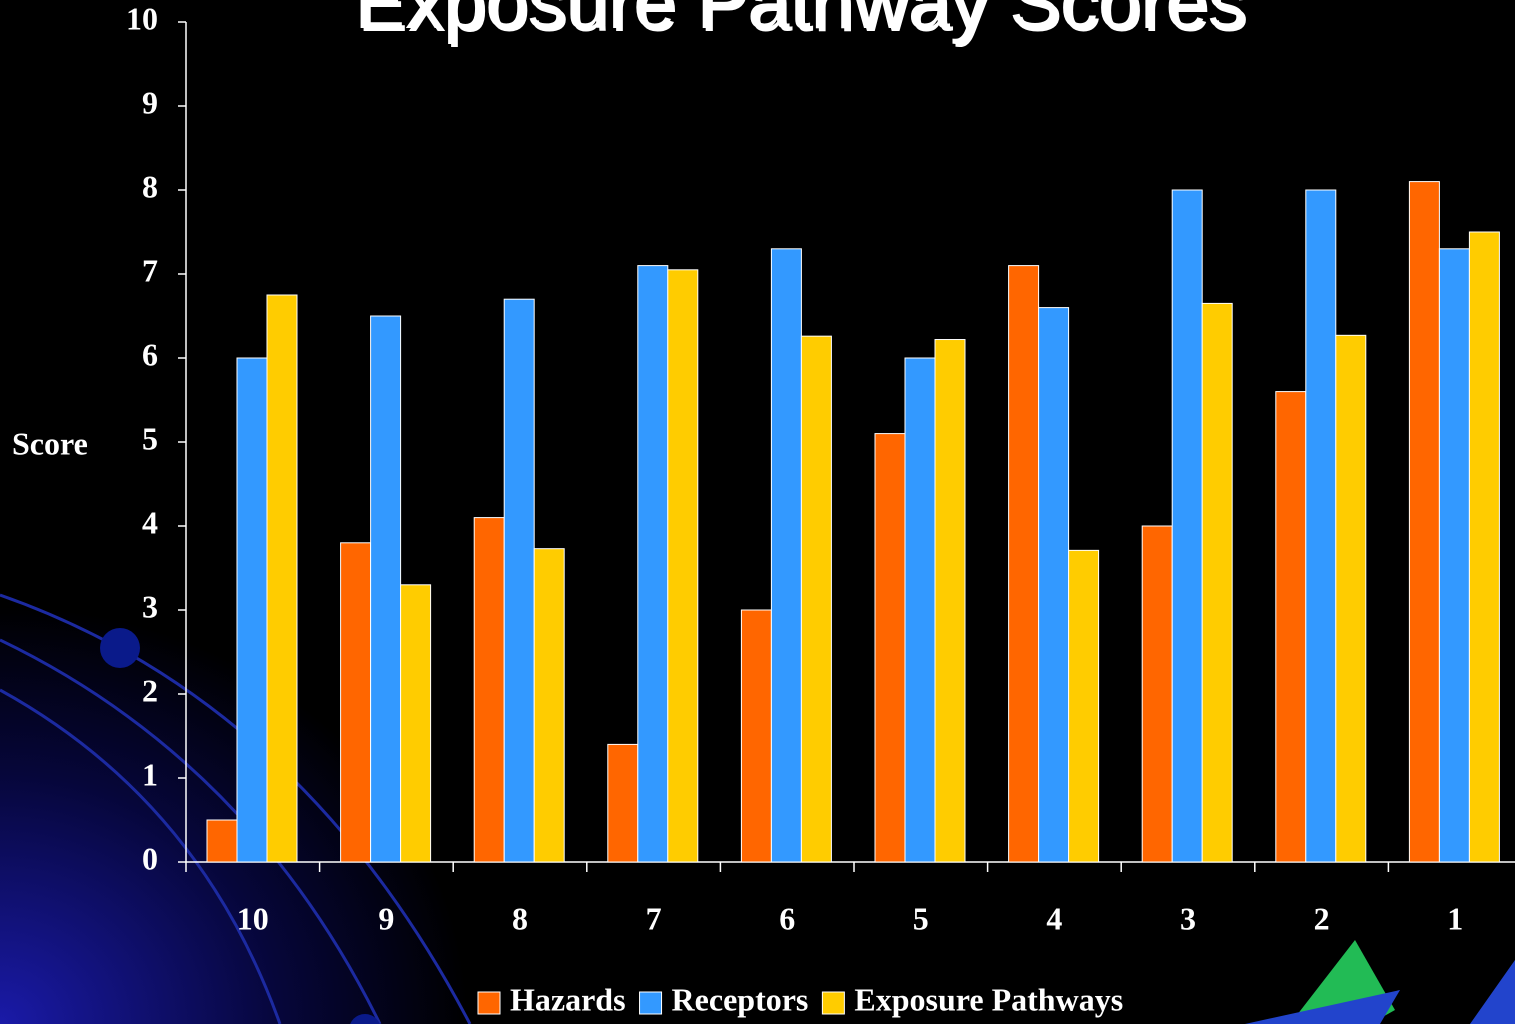 The height and width of the screenshot is (1024, 1515). Describe the element at coordinates (921, 918) in the screenshot. I see `x-tick-label: 5` at that location.